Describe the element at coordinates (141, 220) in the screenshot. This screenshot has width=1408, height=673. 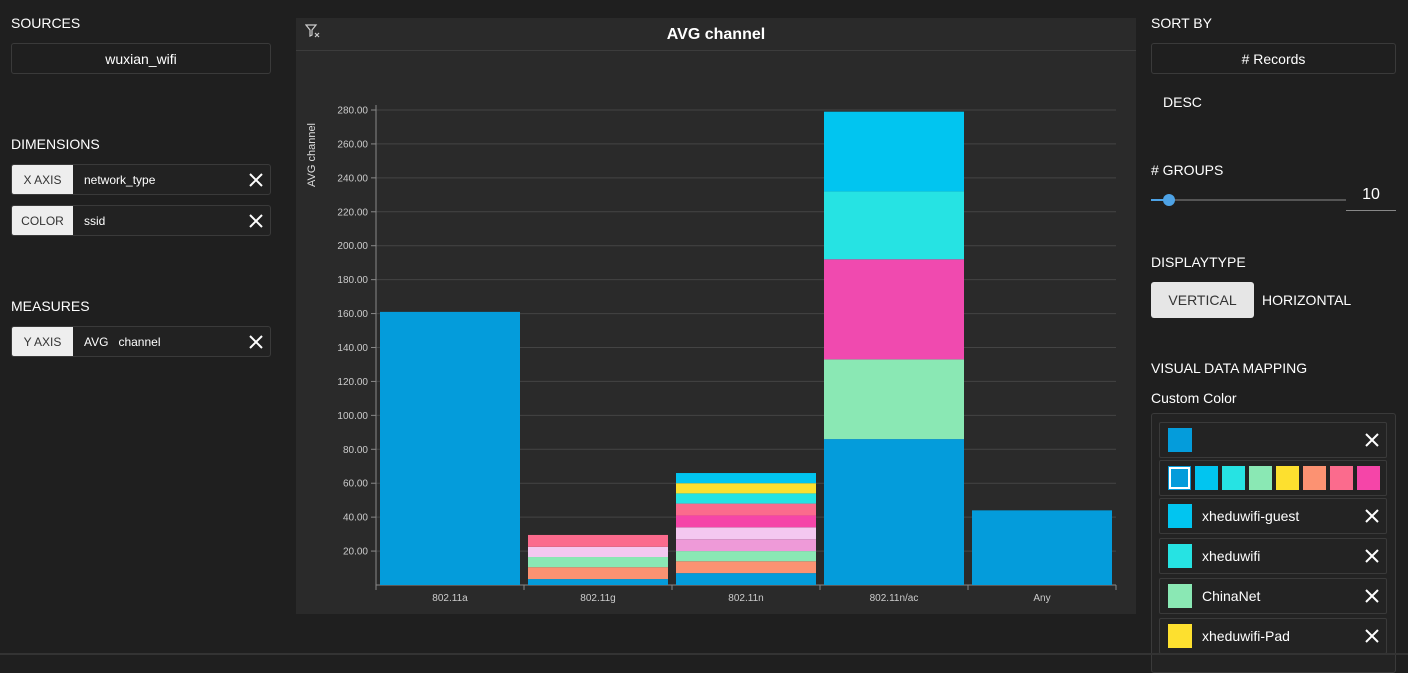
I see `color-dimension: COLOR ssid` at that location.